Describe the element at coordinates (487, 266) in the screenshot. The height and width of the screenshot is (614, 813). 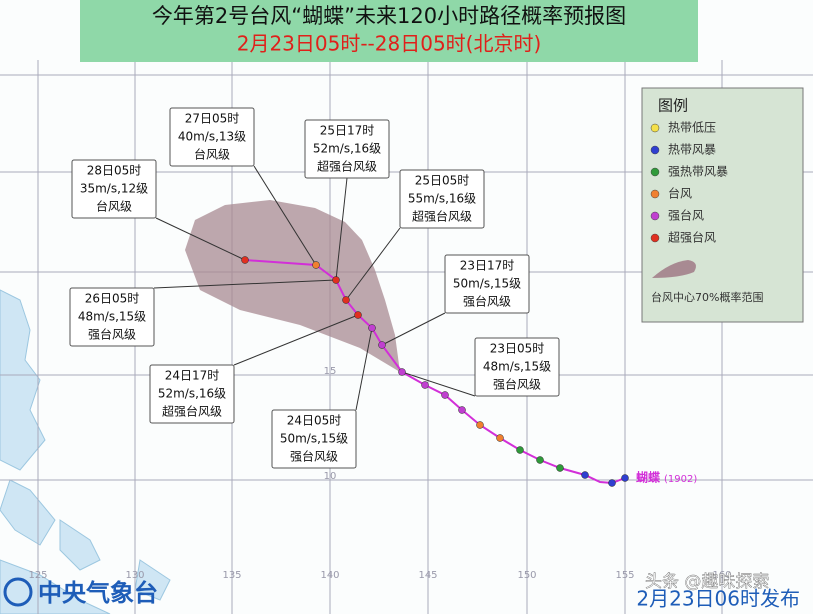
I see `callout-time: 23日17时` at that location.